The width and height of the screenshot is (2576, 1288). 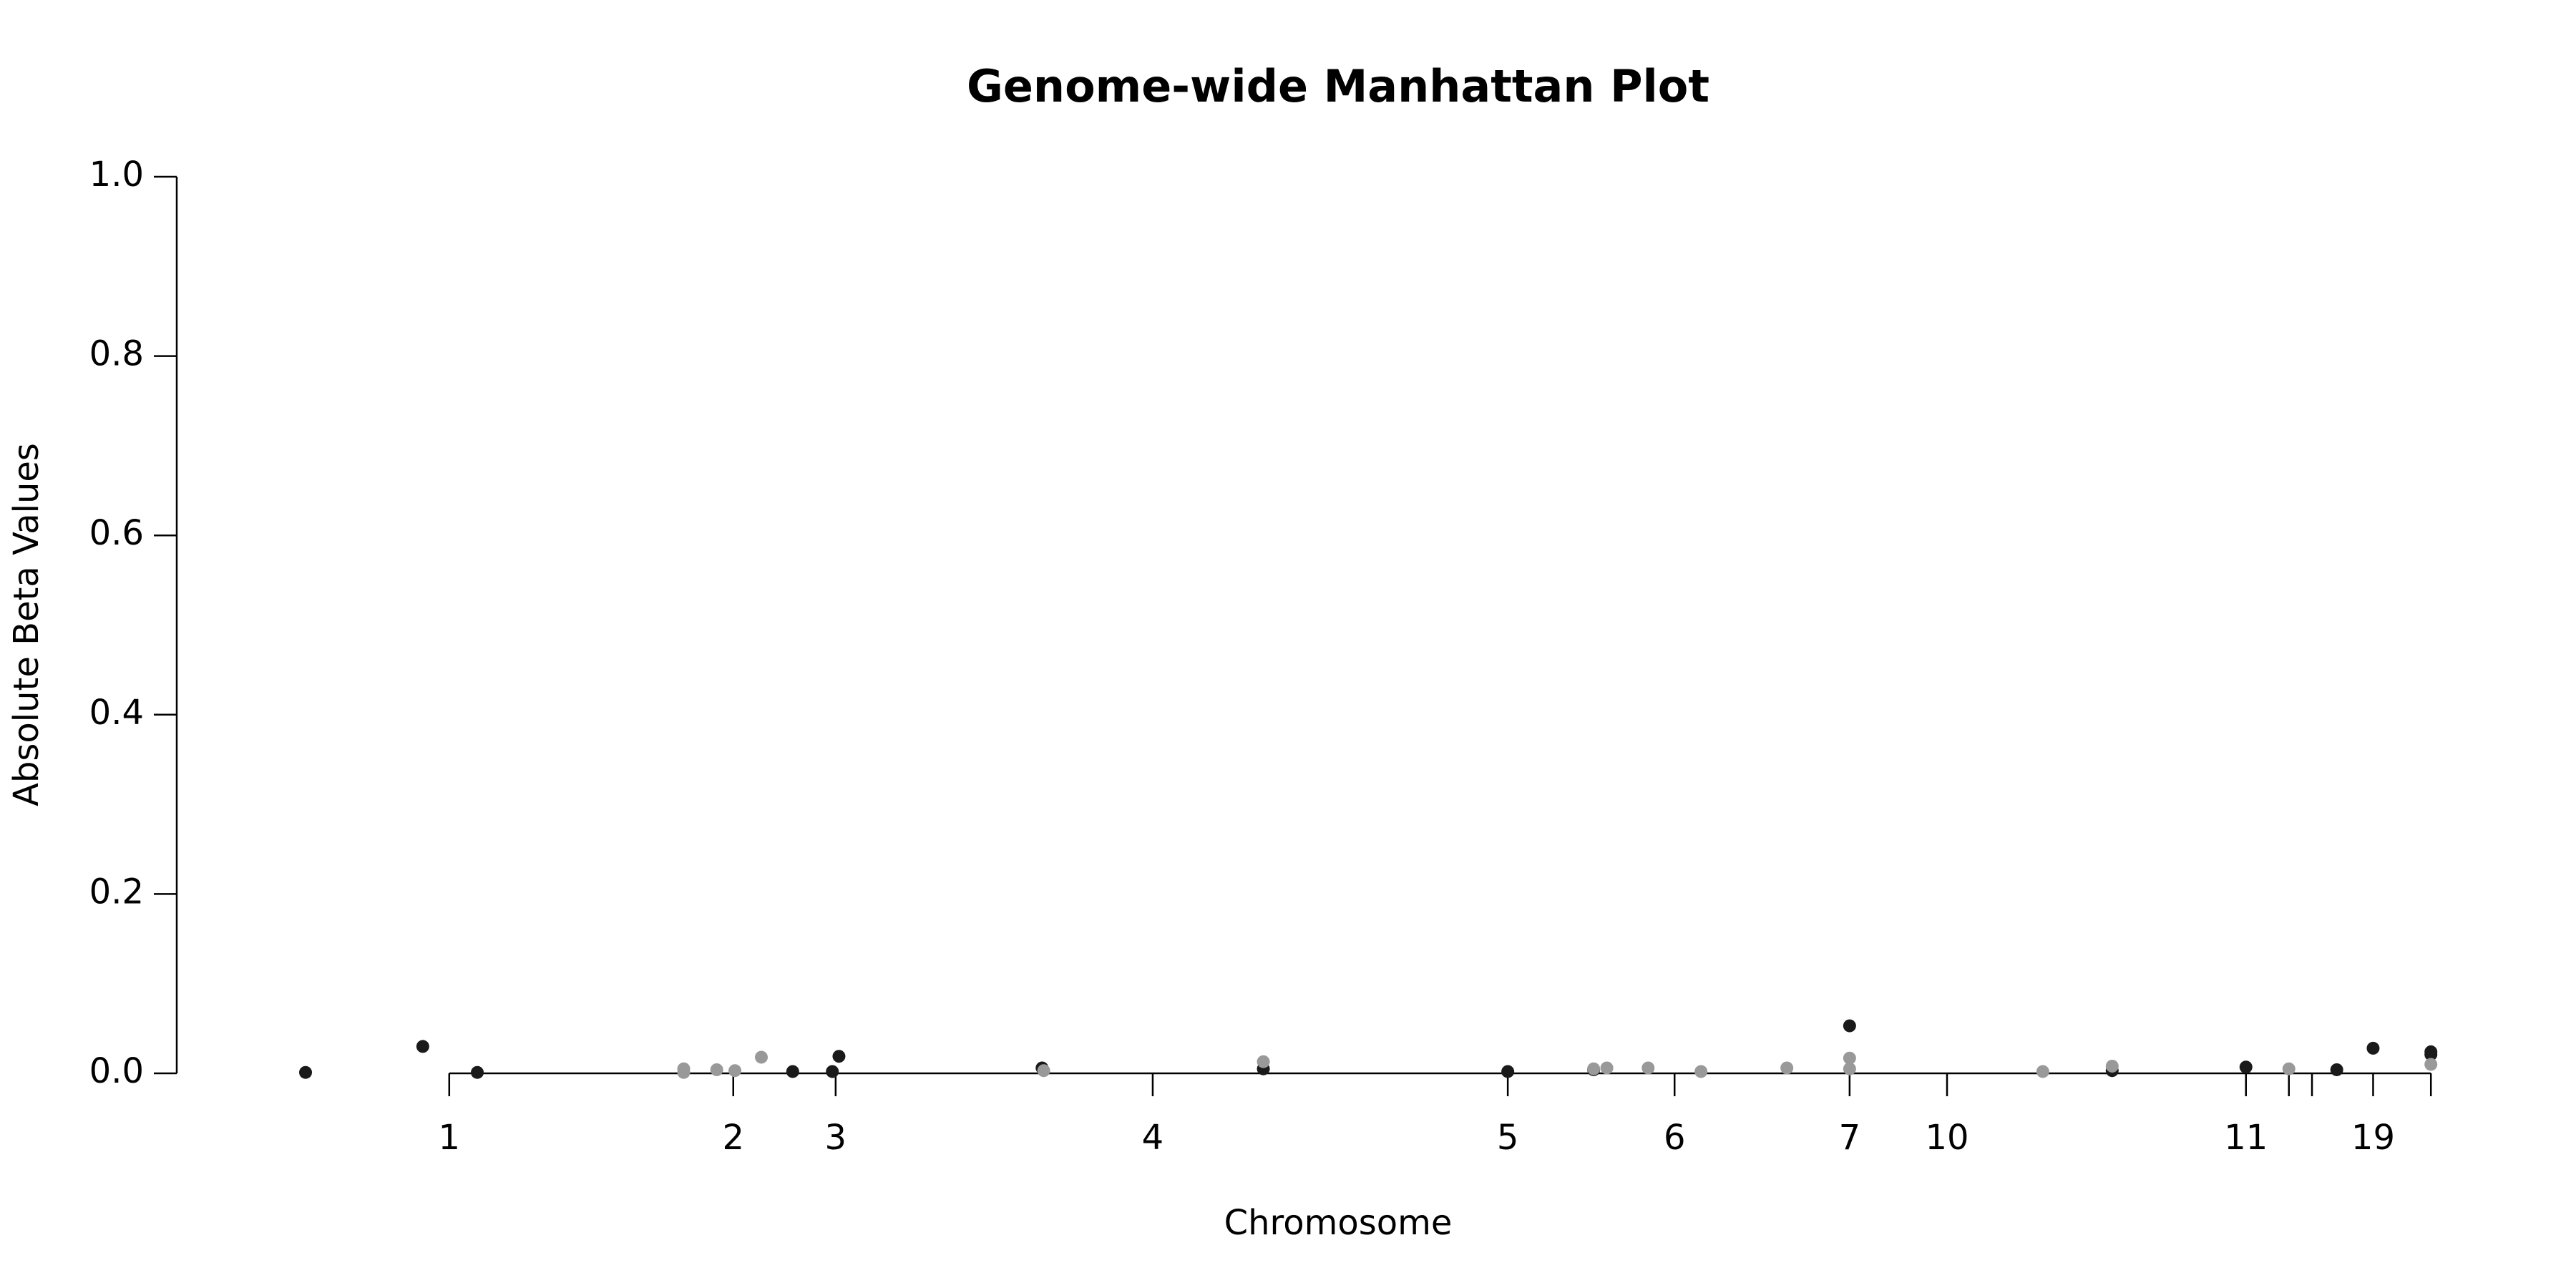 What do you see at coordinates (1338, 86) in the screenshot?
I see `chart-title: Genome-wide Manhattan Plot` at bounding box center [1338, 86].